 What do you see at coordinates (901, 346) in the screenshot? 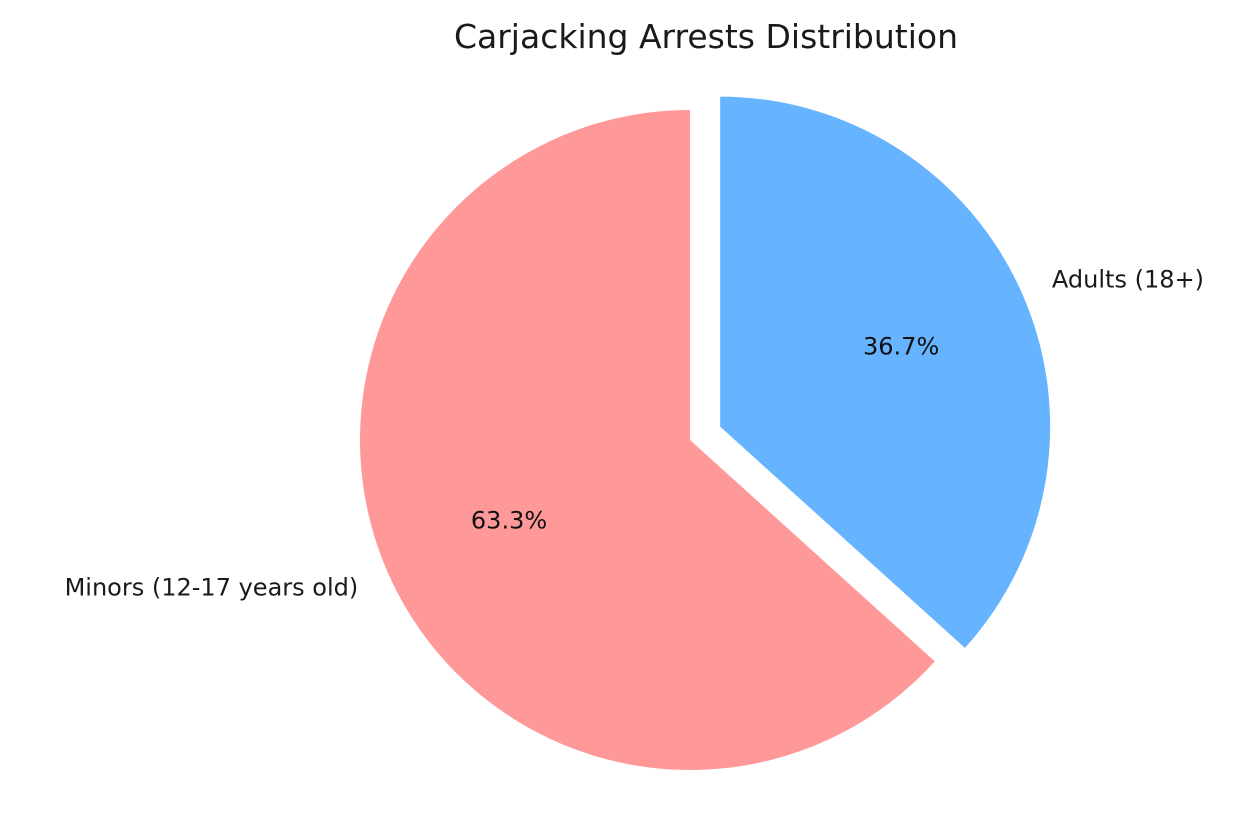
I see `slice-percent-label: 36.7%` at bounding box center [901, 346].